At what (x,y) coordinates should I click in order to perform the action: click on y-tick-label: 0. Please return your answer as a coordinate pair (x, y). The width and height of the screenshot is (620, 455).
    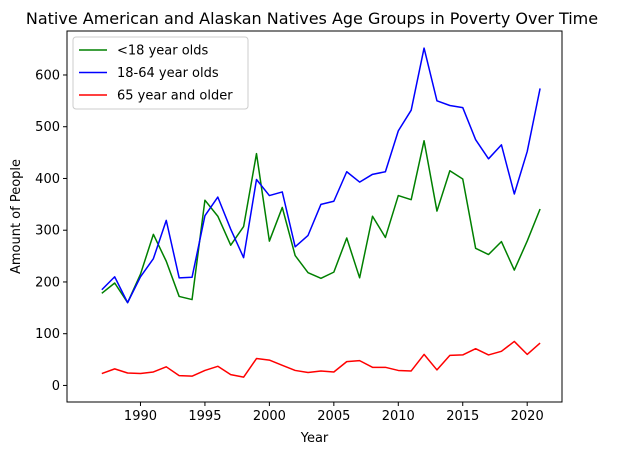
    Looking at the image, I should click on (56, 386).